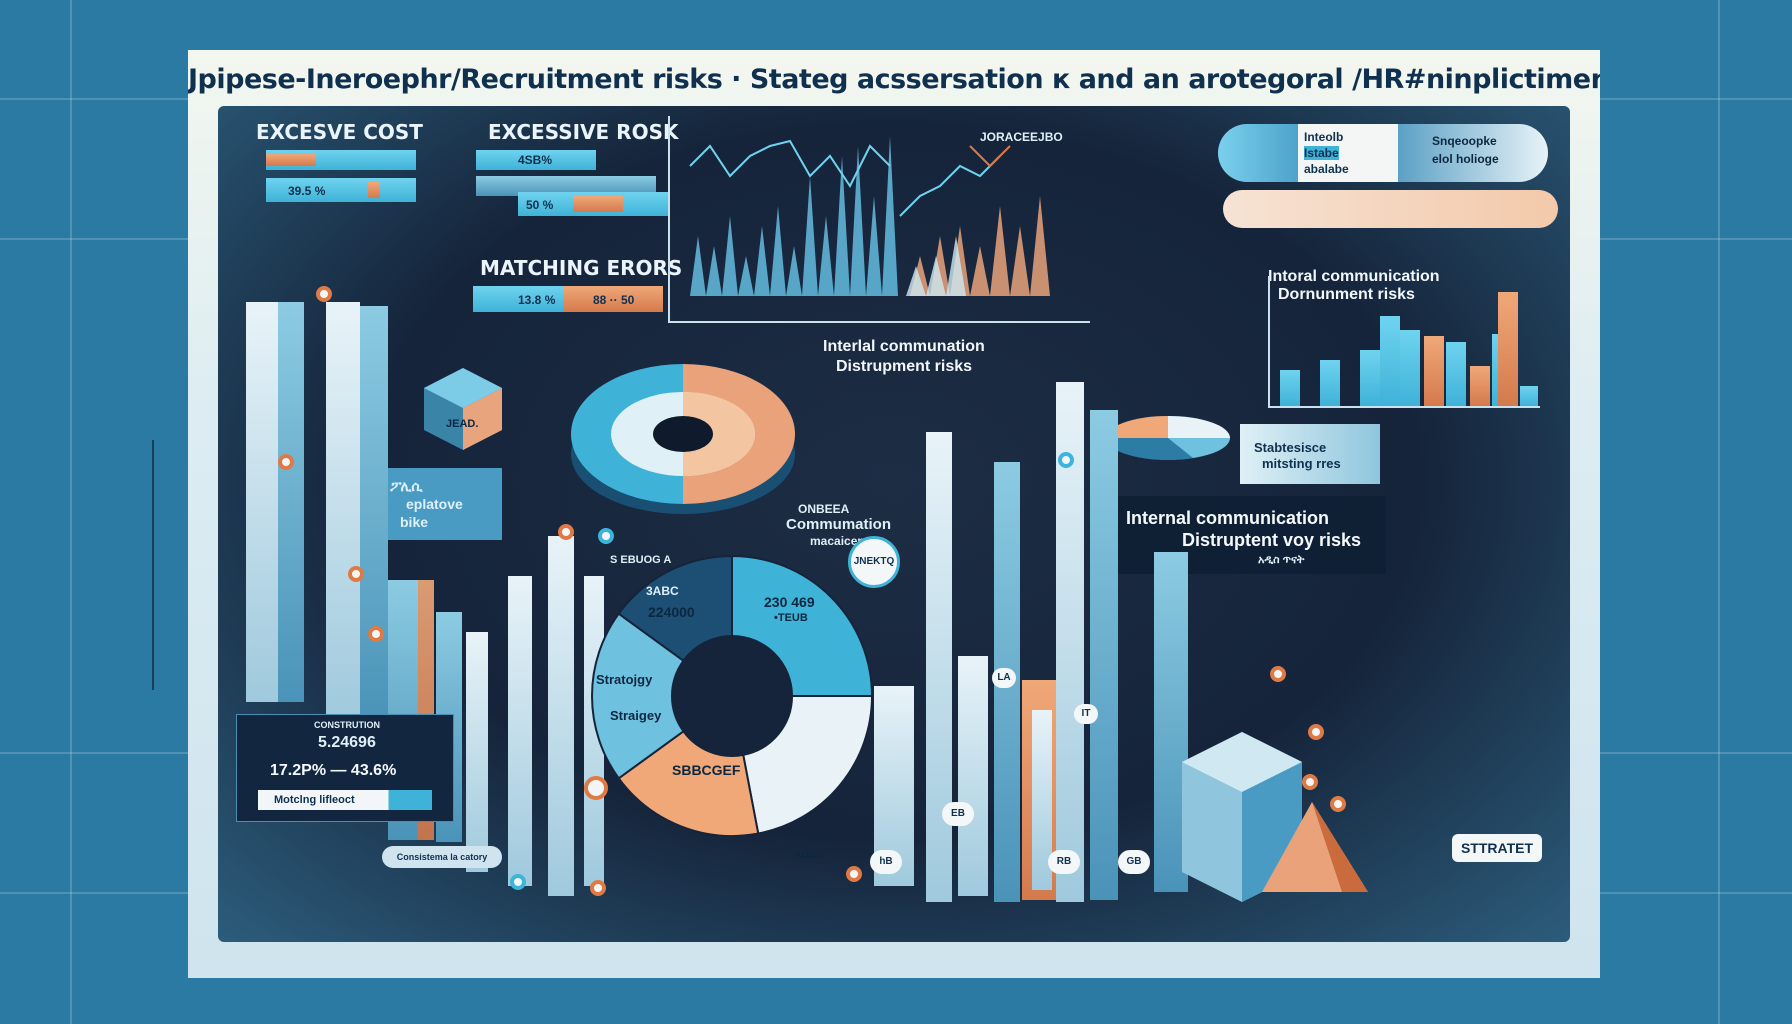 The width and height of the screenshot is (1792, 1024). I want to click on tower-tag: LA, so click(1004, 678).